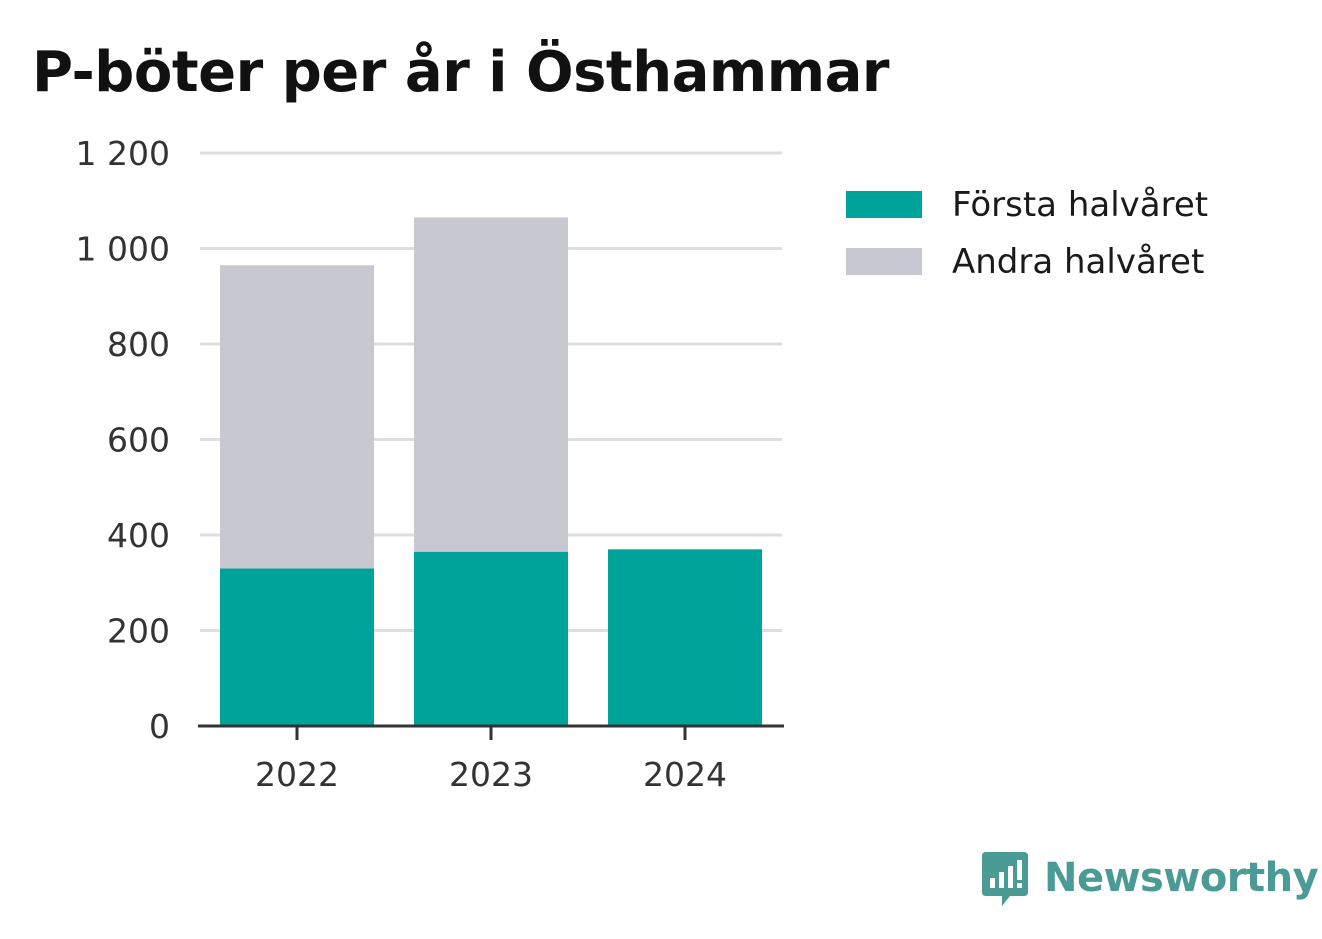 The width and height of the screenshot is (1322, 939). What do you see at coordinates (491, 638) in the screenshot?
I see `bar-2023-first-half` at bounding box center [491, 638].